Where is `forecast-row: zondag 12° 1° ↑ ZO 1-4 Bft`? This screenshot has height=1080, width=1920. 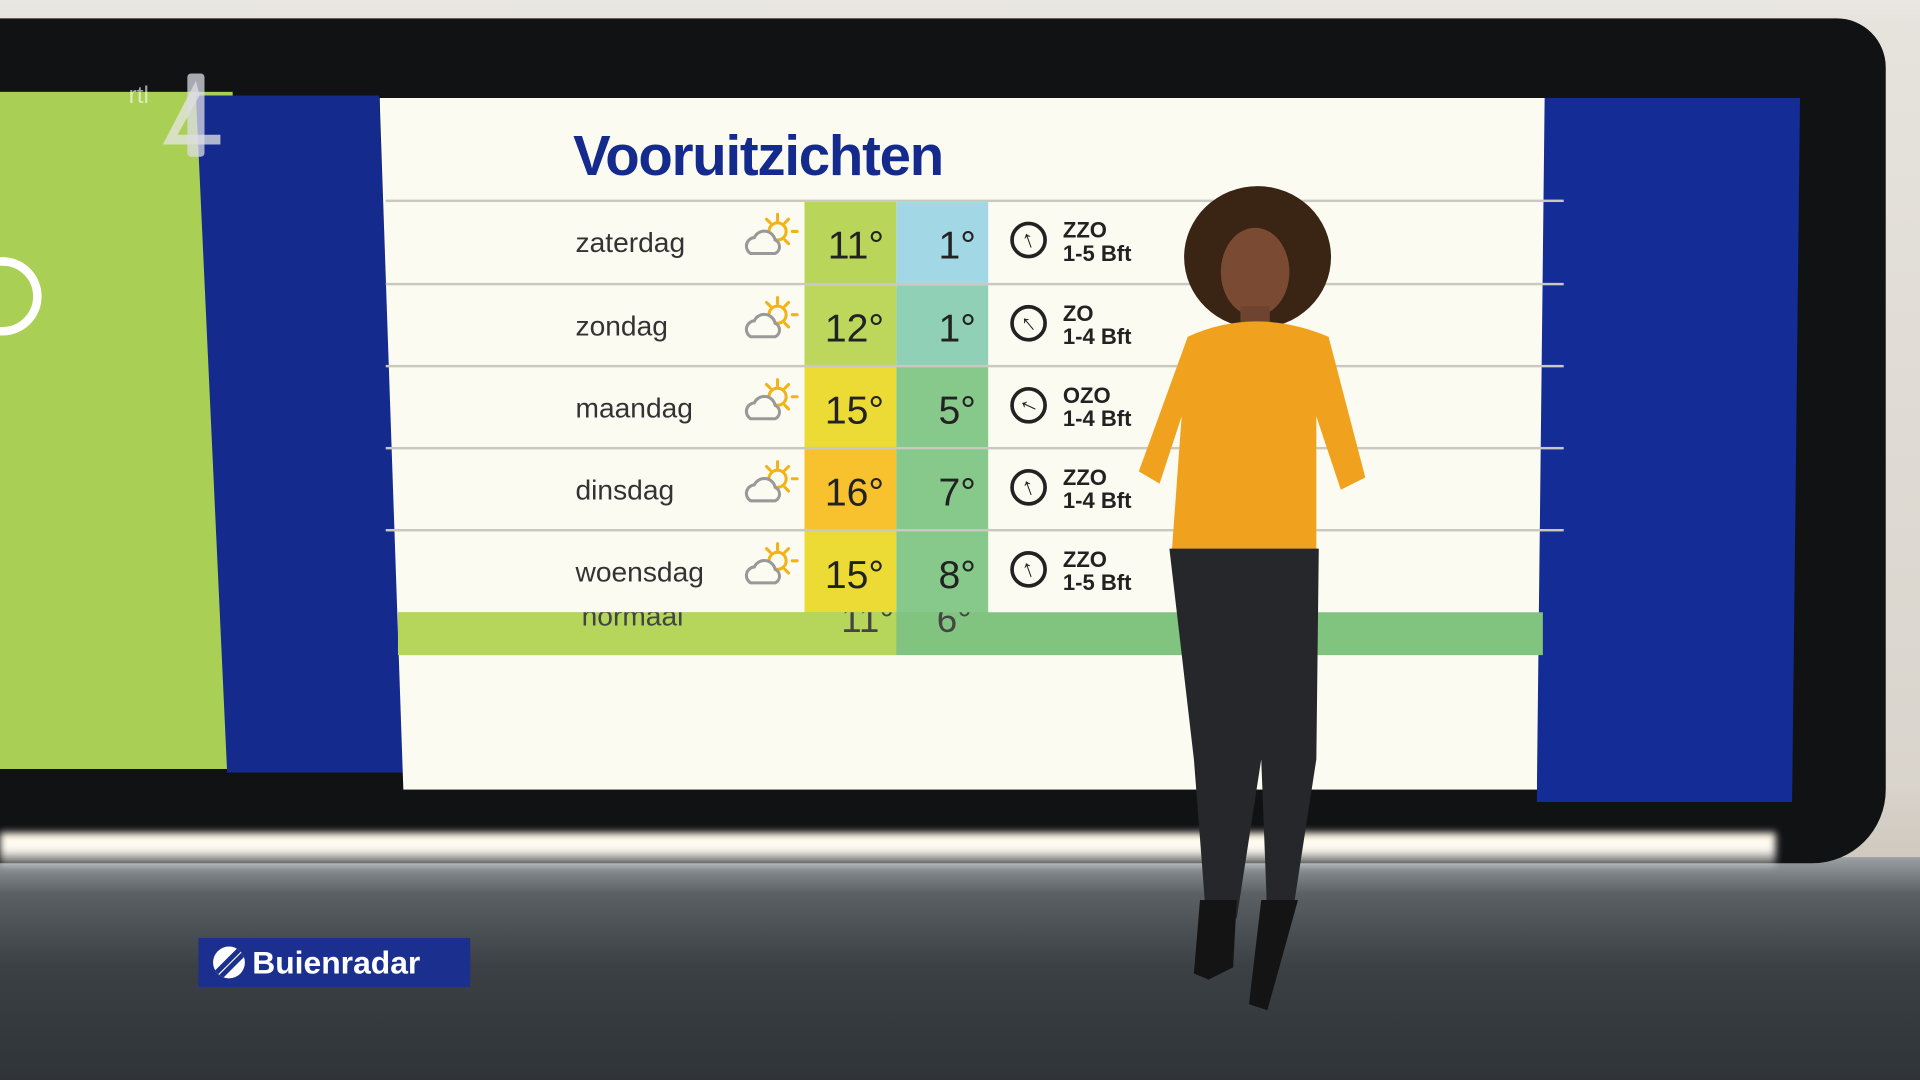 forecast-row: zondag 12° 1° ↑ ZO 1-4 Bft is located at coordinates (974, 325).